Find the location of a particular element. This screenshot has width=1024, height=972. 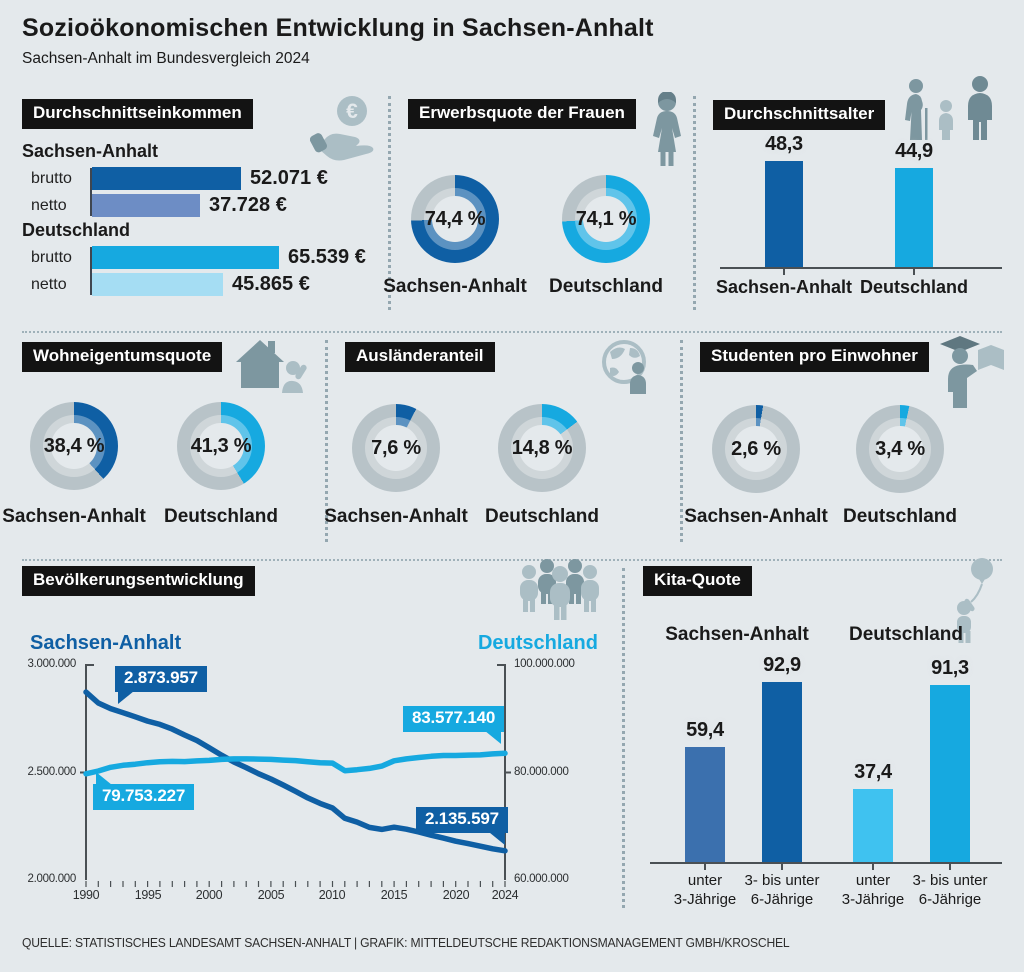

donut-students-sachsen-anhalt: 2,6 % is located at coordinates (756, 449).